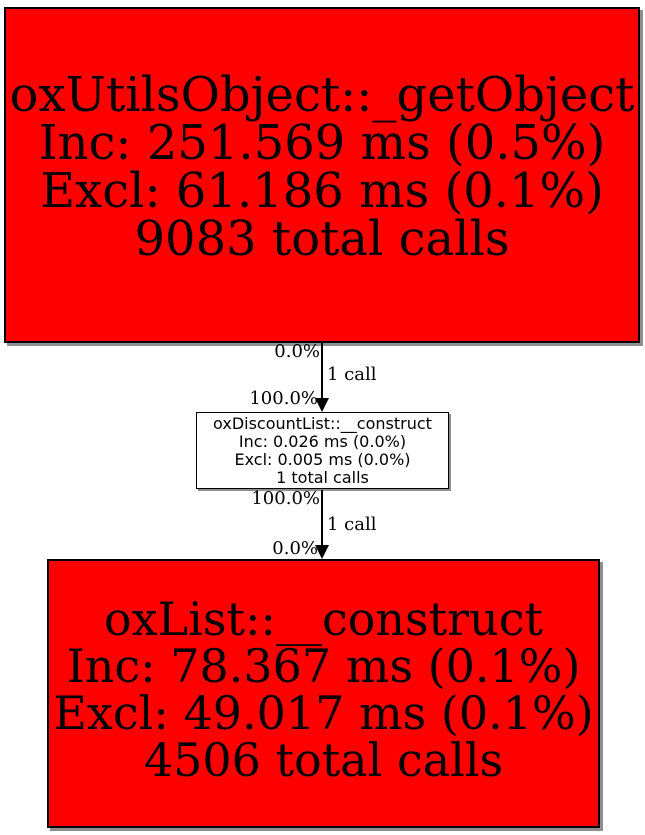 The height and width of the screenshot is (835, 645). Describe the element at coordinates (283, 398) in the screenshot. I see `edge-target-percent-label: 100.0%` at that location.